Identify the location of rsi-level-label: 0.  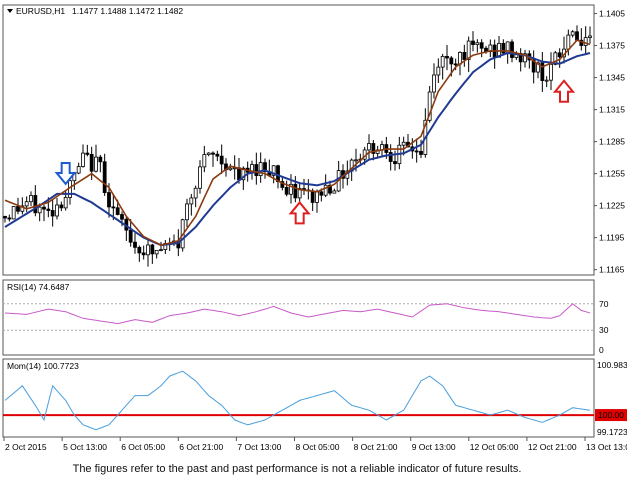
(601, 350).